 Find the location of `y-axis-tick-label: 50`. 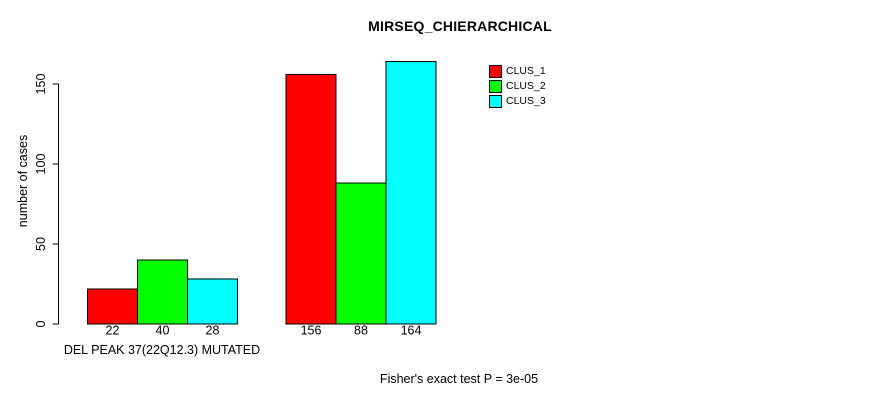

y-axis-tick-label: 50 is located at coordinates (41, 244).